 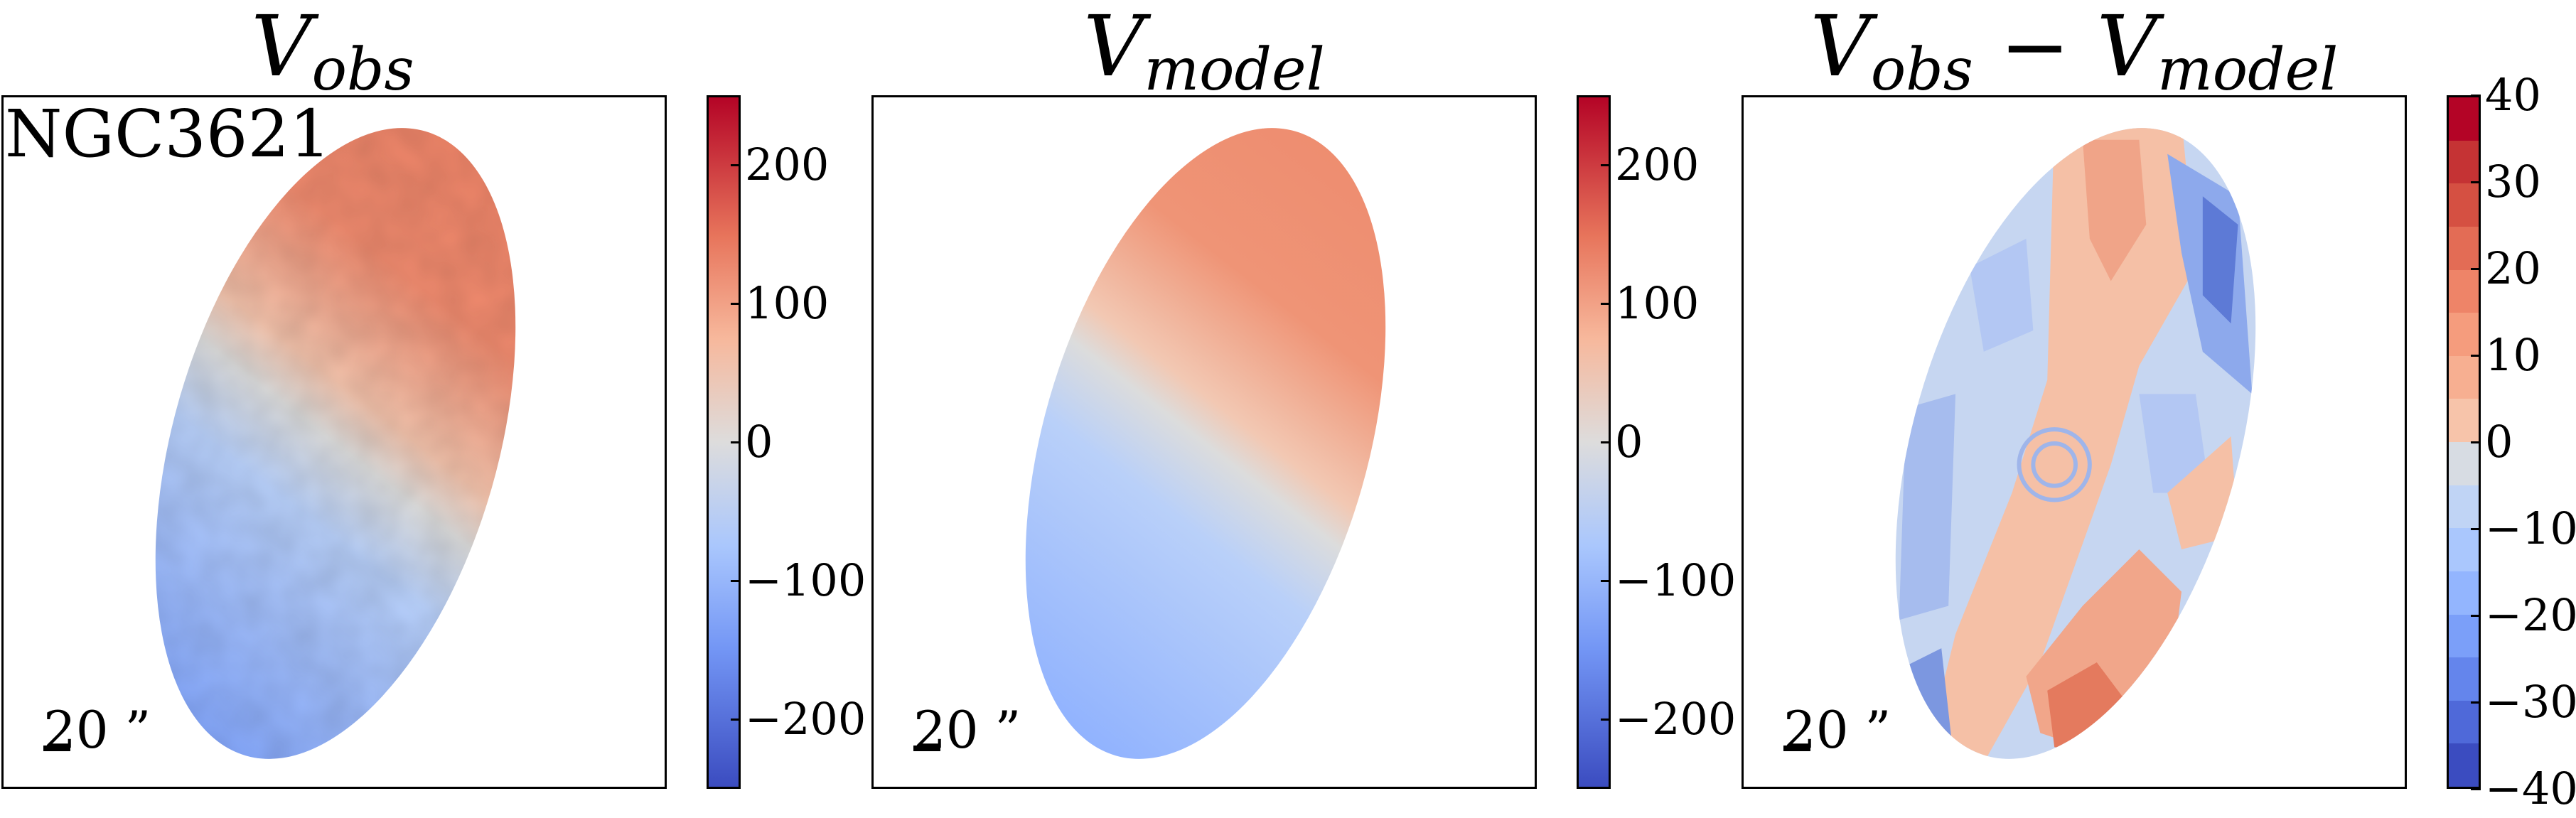 What do you see at coordinates (2530, 528) in the screenshot?
I see `colorbar-3-tick-label: −10` at bounding box center [2530, 528].